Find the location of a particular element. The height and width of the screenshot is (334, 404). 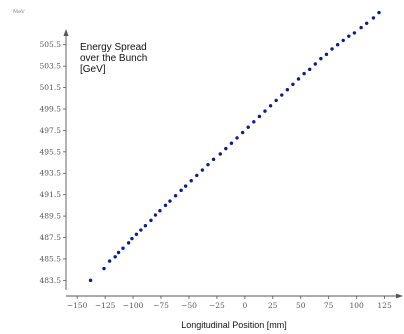

x-axis-label: Longitudinal Position [mm] is located at coordinates (234, 325).